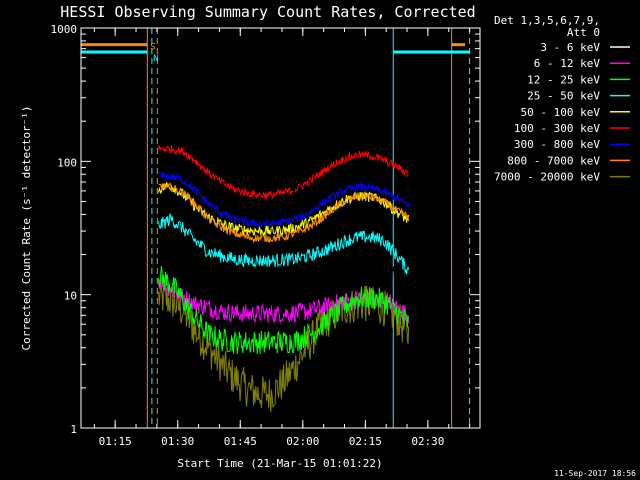  I want to click on legend-label-7: 800 - 7000 keV, so click(553, 160).